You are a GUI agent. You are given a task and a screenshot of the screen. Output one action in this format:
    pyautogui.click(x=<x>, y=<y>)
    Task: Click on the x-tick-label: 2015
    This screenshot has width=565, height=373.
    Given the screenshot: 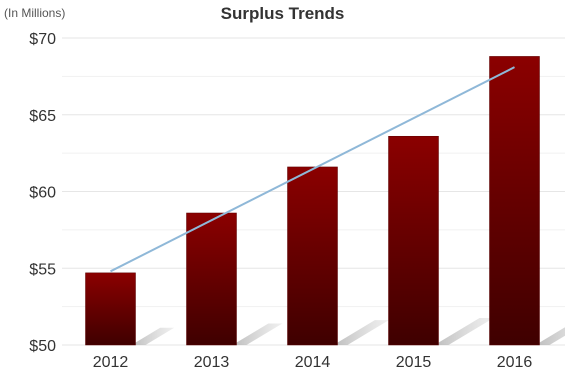 What is the action you would take?
    pyautogui.click(x=414, y=362)
    